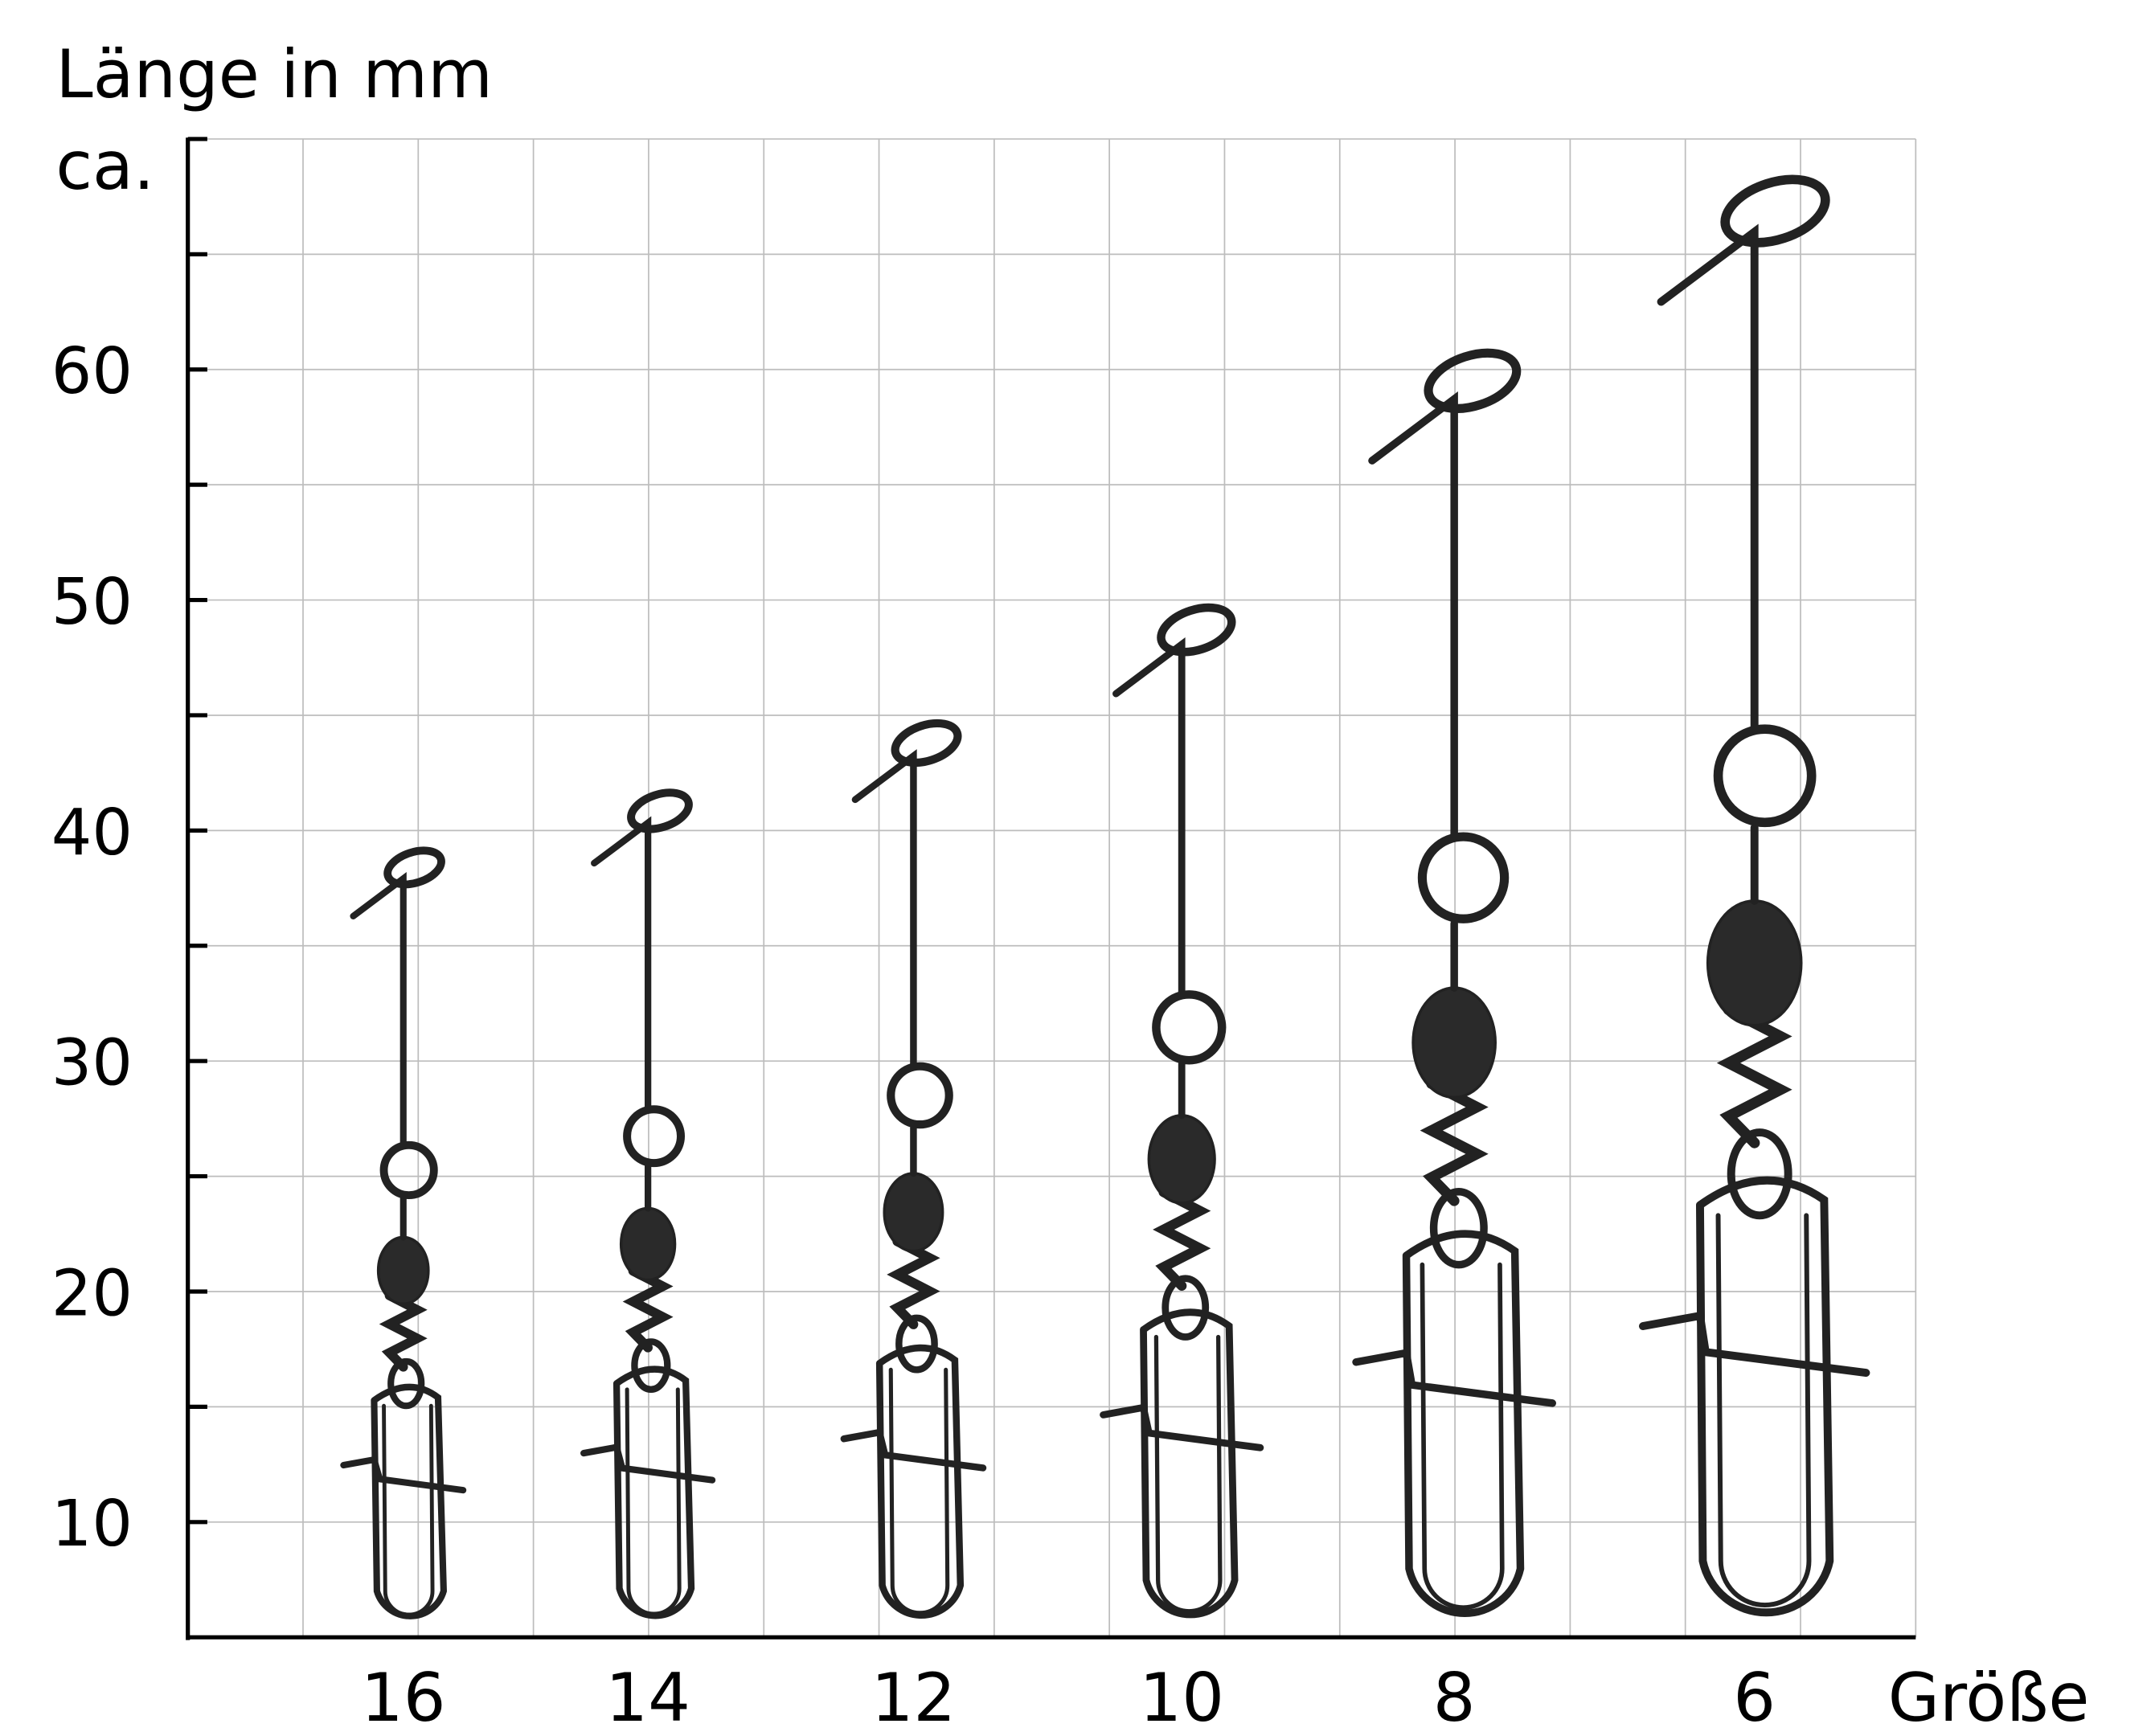  I want to click on y-tick-label: 10, so click(92, 1523).